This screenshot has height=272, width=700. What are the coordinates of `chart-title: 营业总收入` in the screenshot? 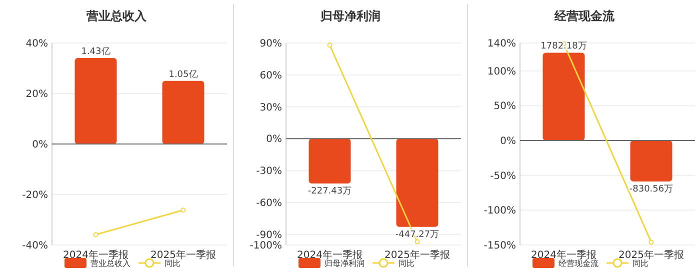 It's located at (117, 16).